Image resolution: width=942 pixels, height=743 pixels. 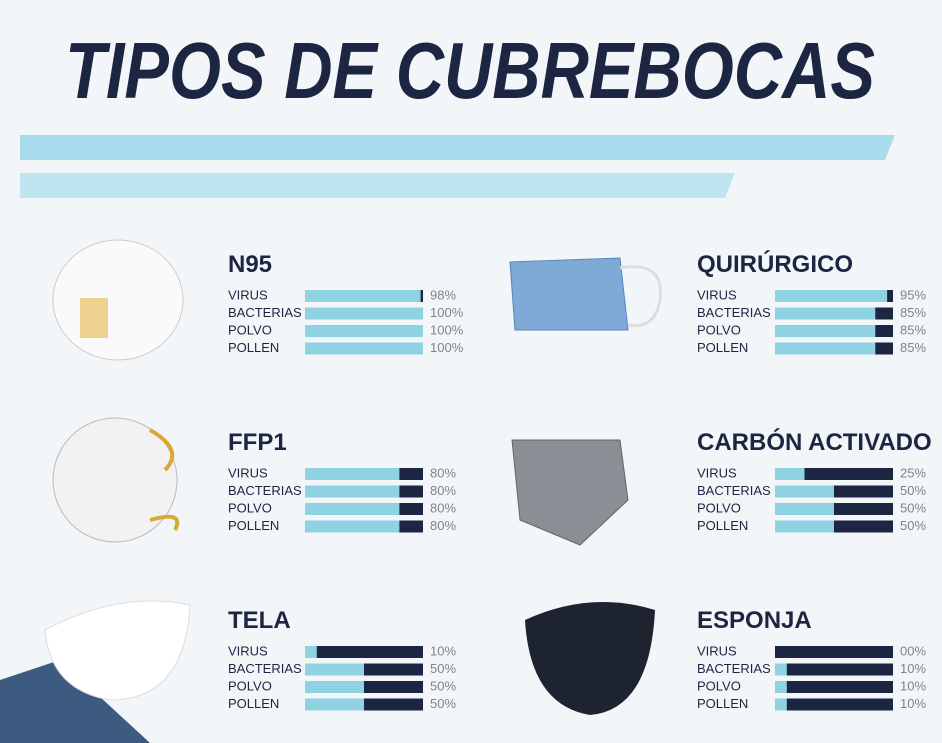 What do you see at coordinates (590, 658) in the screenshot?
I see `mask-esponja` at bounding box center [590, 658].